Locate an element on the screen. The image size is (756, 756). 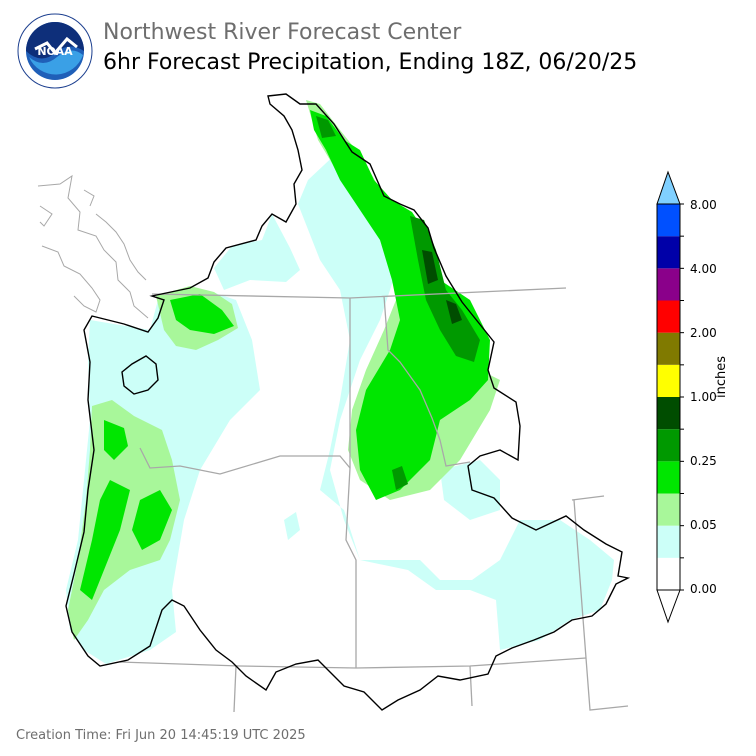
colorbar-tick-label: 0.05 is located at coordinates (703, 525).